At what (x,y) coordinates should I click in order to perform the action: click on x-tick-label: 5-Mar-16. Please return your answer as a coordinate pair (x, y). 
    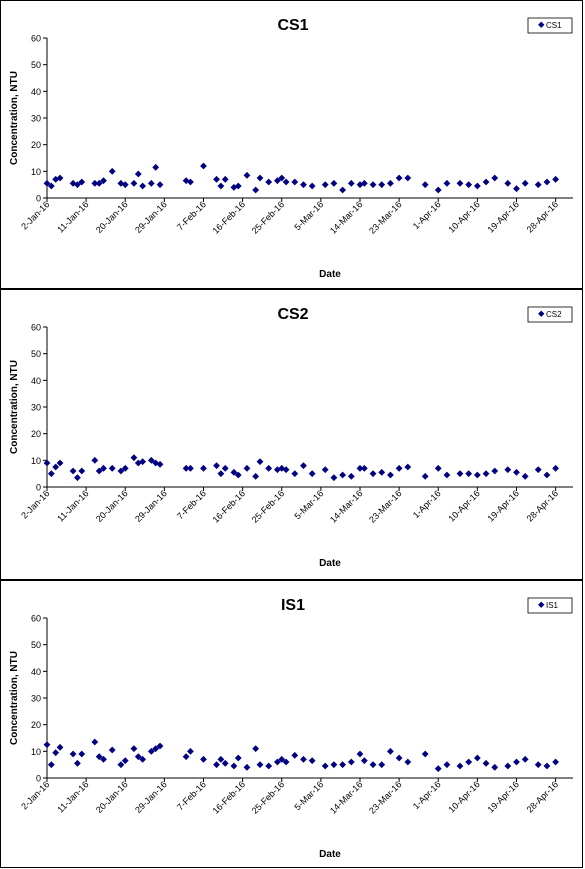
    Looking at the image, I should click on (308, 215).